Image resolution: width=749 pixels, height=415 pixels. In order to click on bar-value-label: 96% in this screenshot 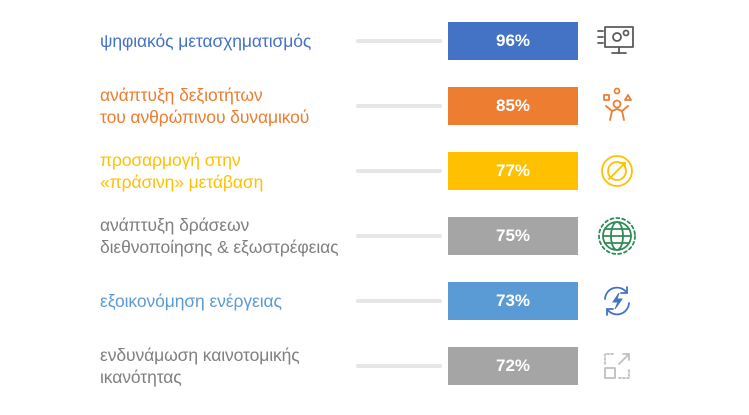, I will do `click(513, 40)`.